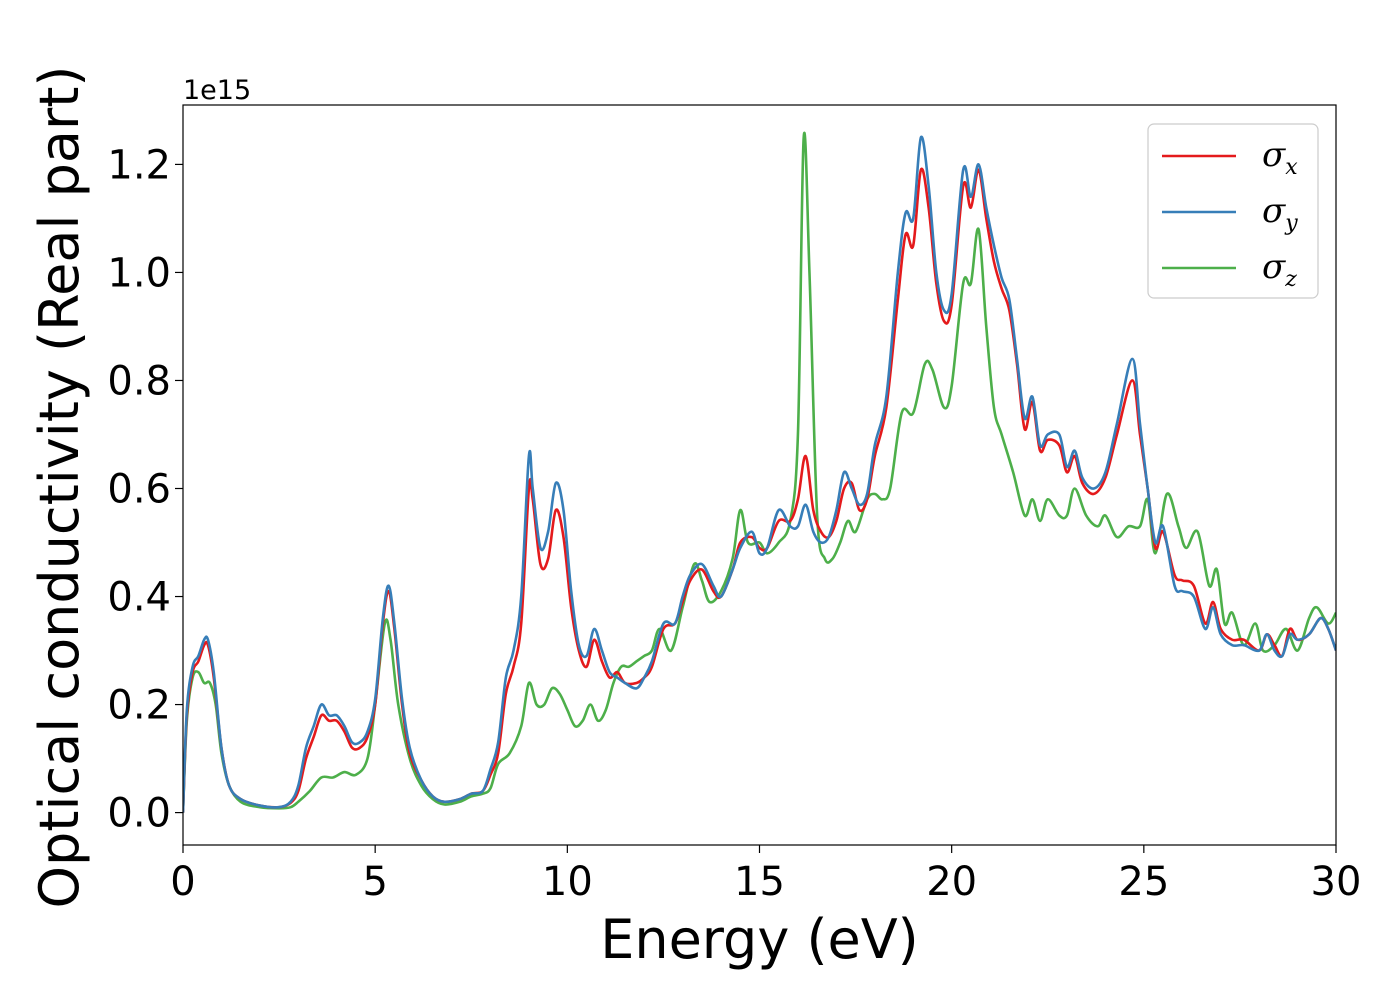 Image resolution: width=1400 pixels, height=1000 pixels. What do you see at coordinates (139, 598) in the screenshot?
I see `y-tick-label: 0.4` at bounding box center [139, 598].